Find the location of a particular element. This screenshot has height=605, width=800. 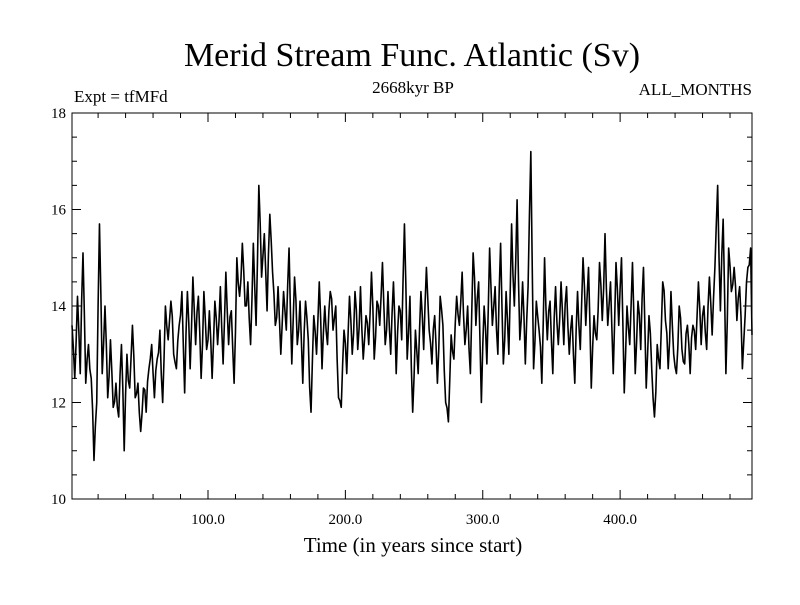

months-label: ALL_MONTHS is located at coordinates (695, 89).